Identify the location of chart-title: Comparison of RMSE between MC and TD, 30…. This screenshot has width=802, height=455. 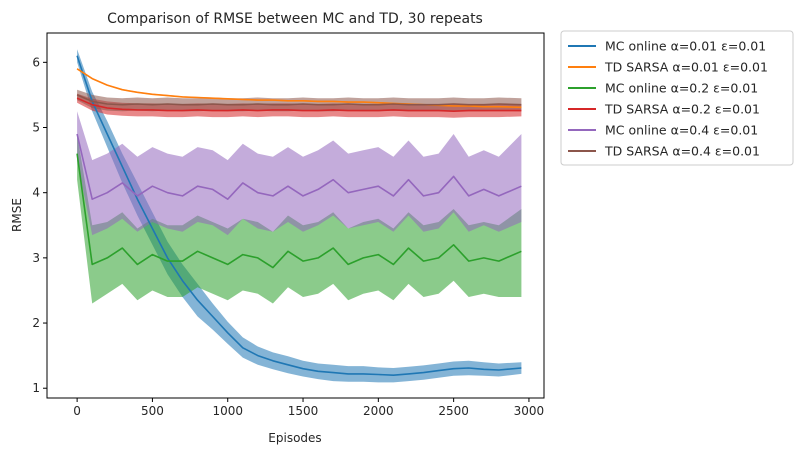
(295, 19).